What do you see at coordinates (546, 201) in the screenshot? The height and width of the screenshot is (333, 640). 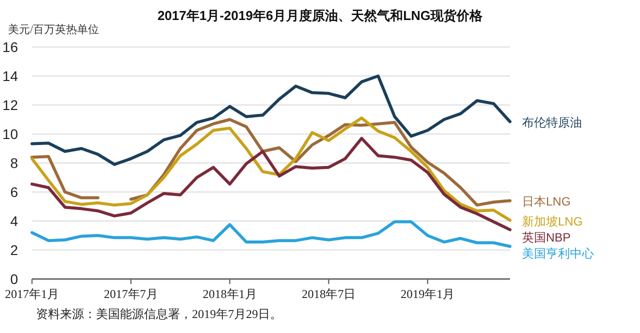 I see `series-label: 日本LNG` at bounding box center [546, 201].